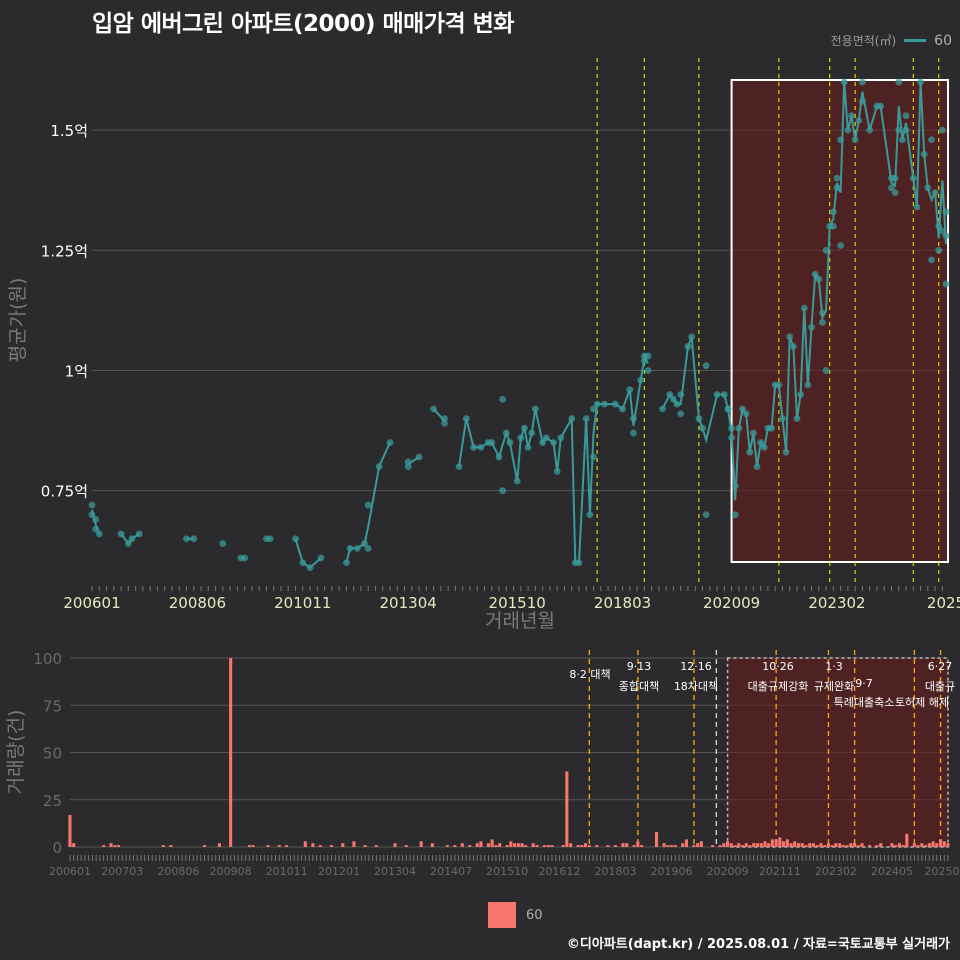  Describe the element at coordinates (395, 871) in the screenshot. I see `volume-x-tick-label: 201304` at that location.